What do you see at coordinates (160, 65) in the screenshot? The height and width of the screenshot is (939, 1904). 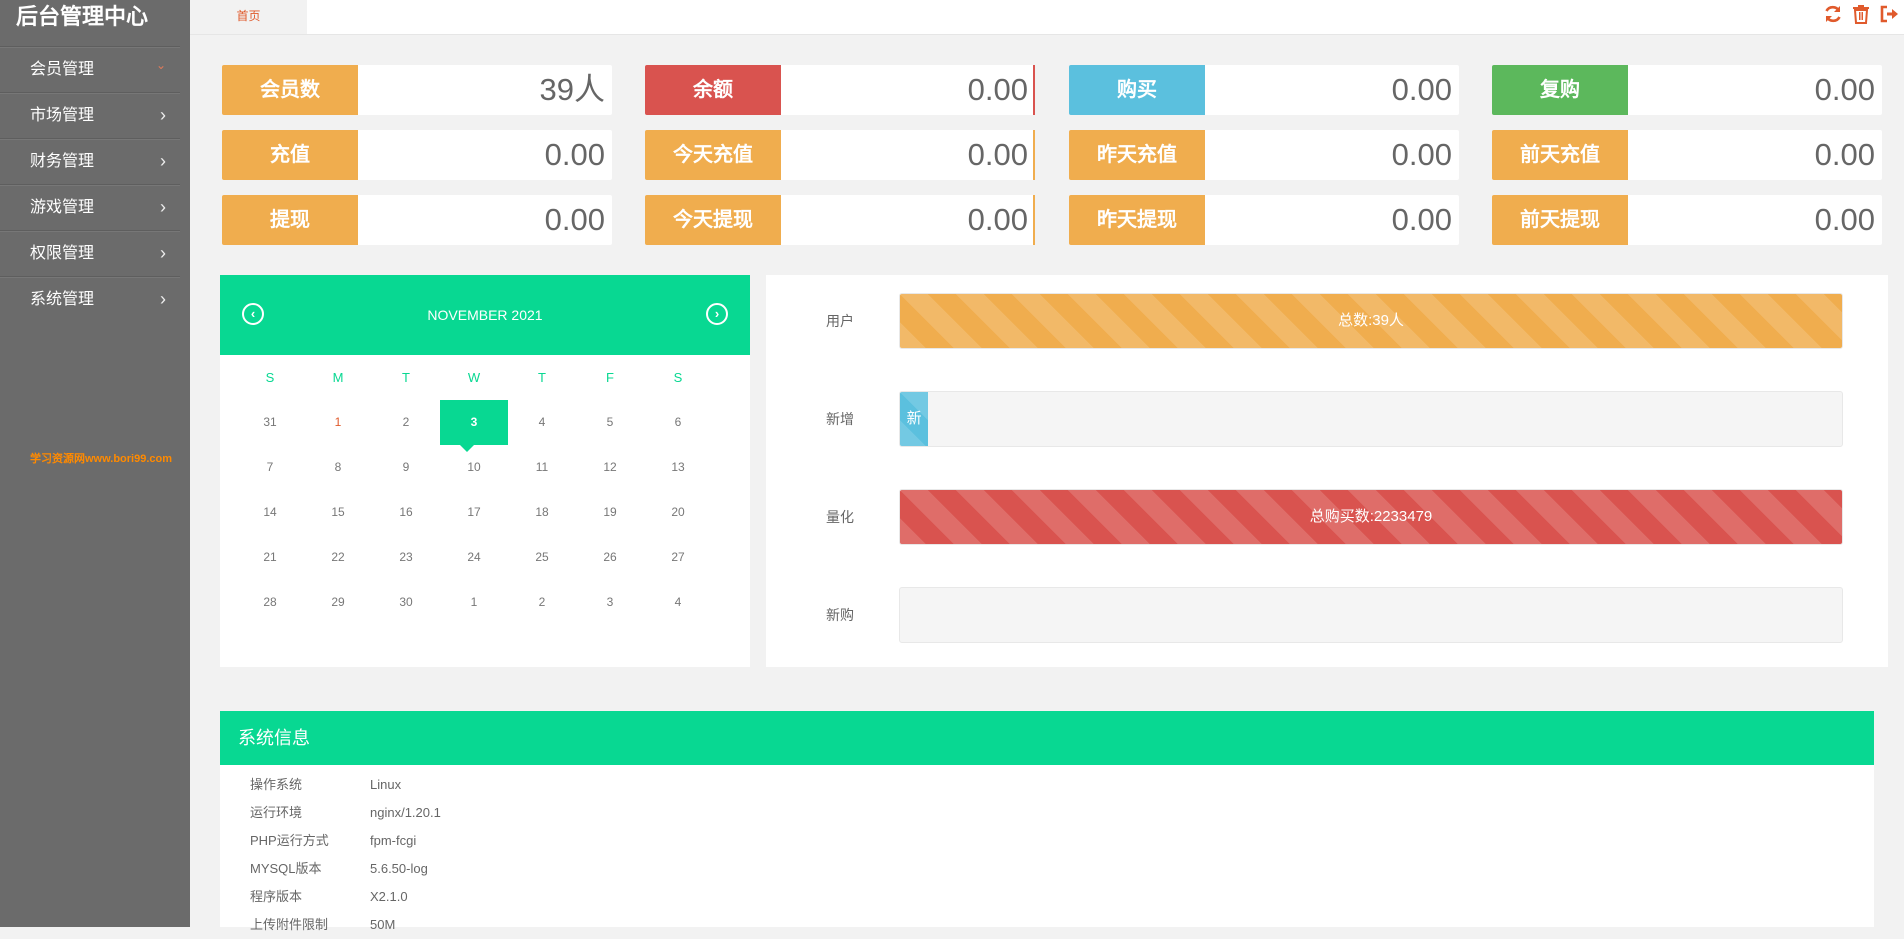 I see `chevron-down-icon: ⌄` at bounding box center [160, 65].